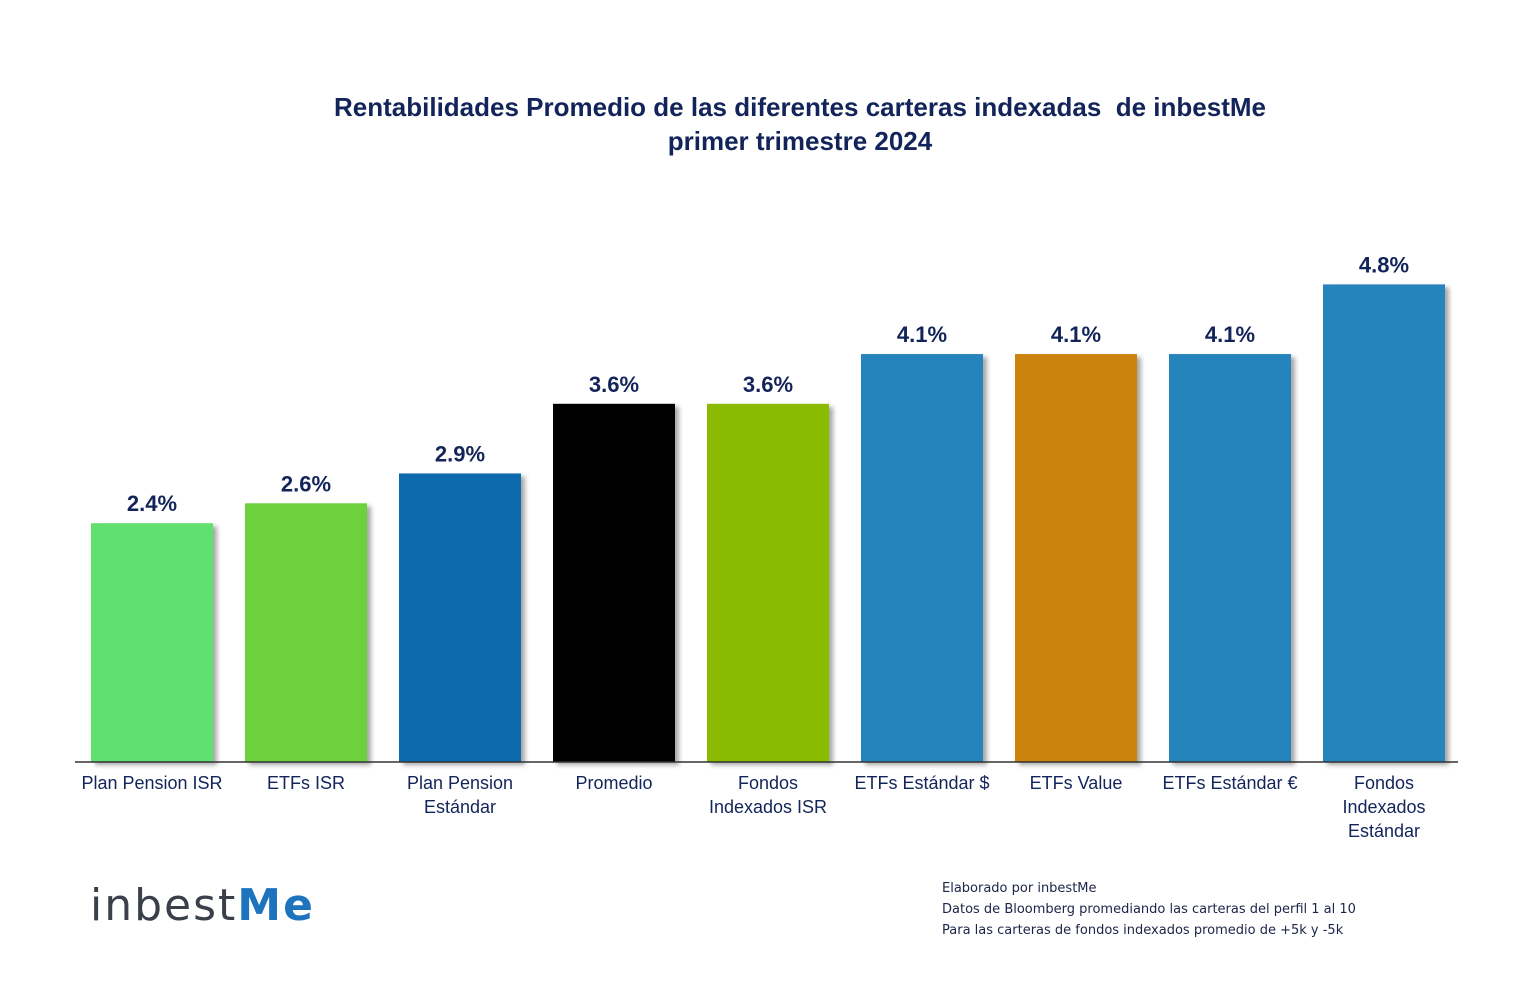  Describe the element at coordinates (800, 141) in the screenshot. I see `chart-subtitle: primer trimestre 2024` at that location.